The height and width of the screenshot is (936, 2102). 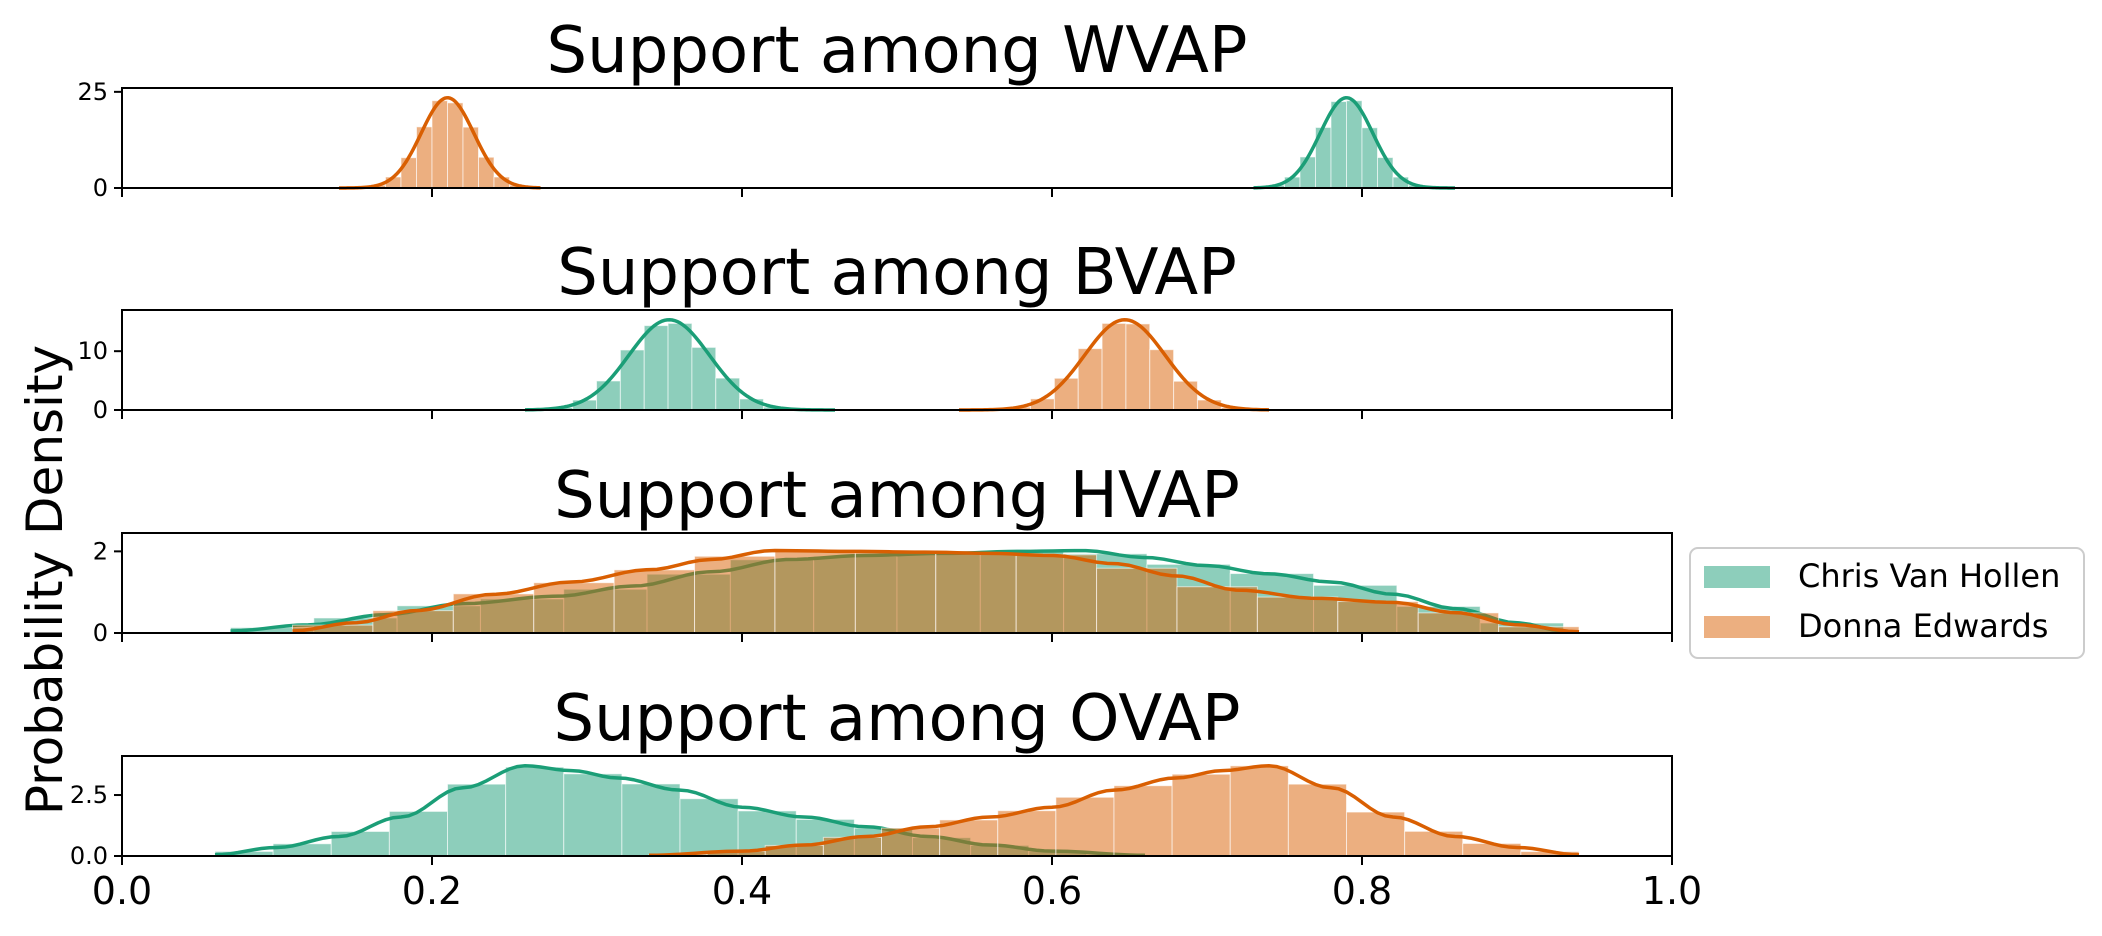 I want to click on x-tick-label: 0.0, so click(x=122, y=891).